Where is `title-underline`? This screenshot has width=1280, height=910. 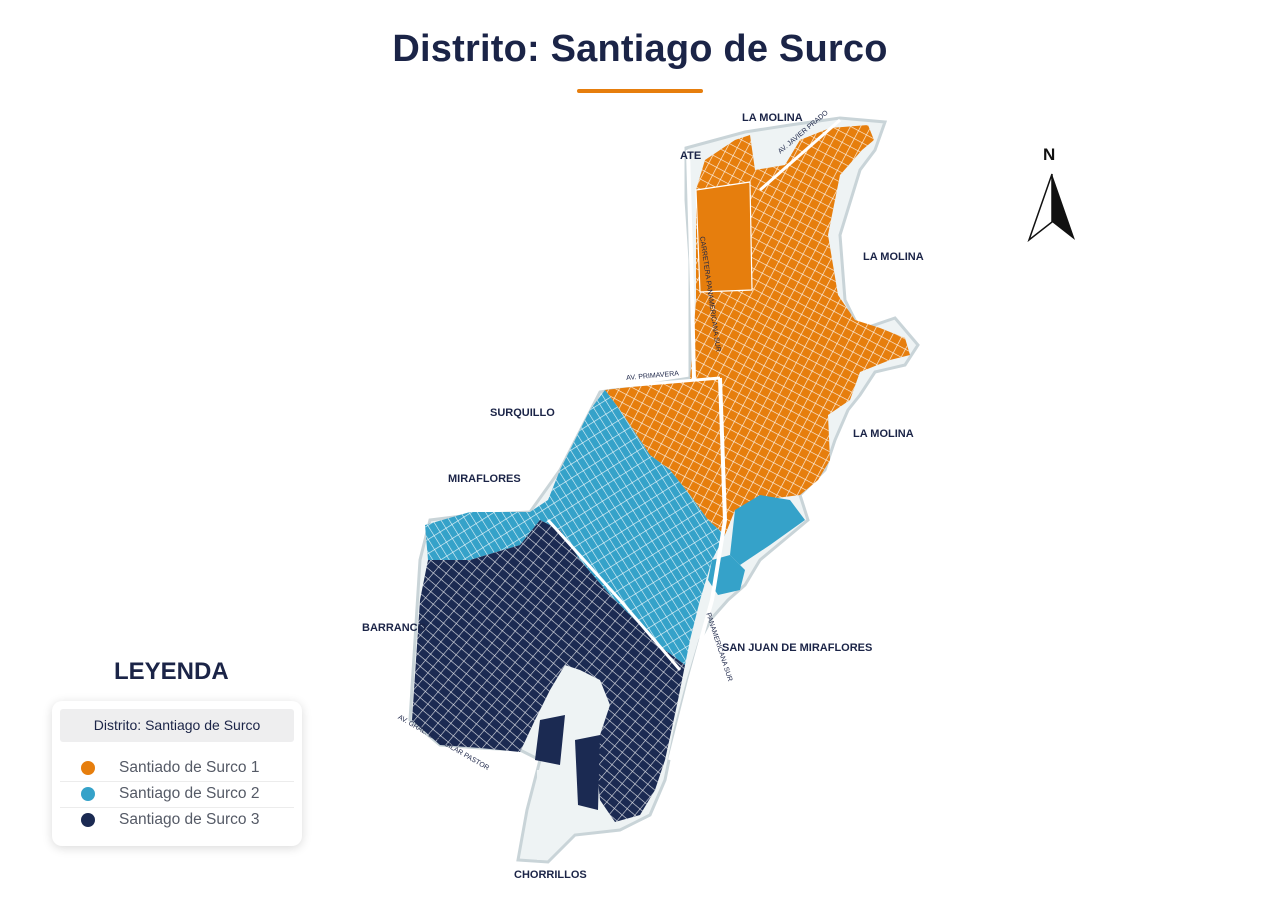
title-underline is located at coordinates (640, 91).